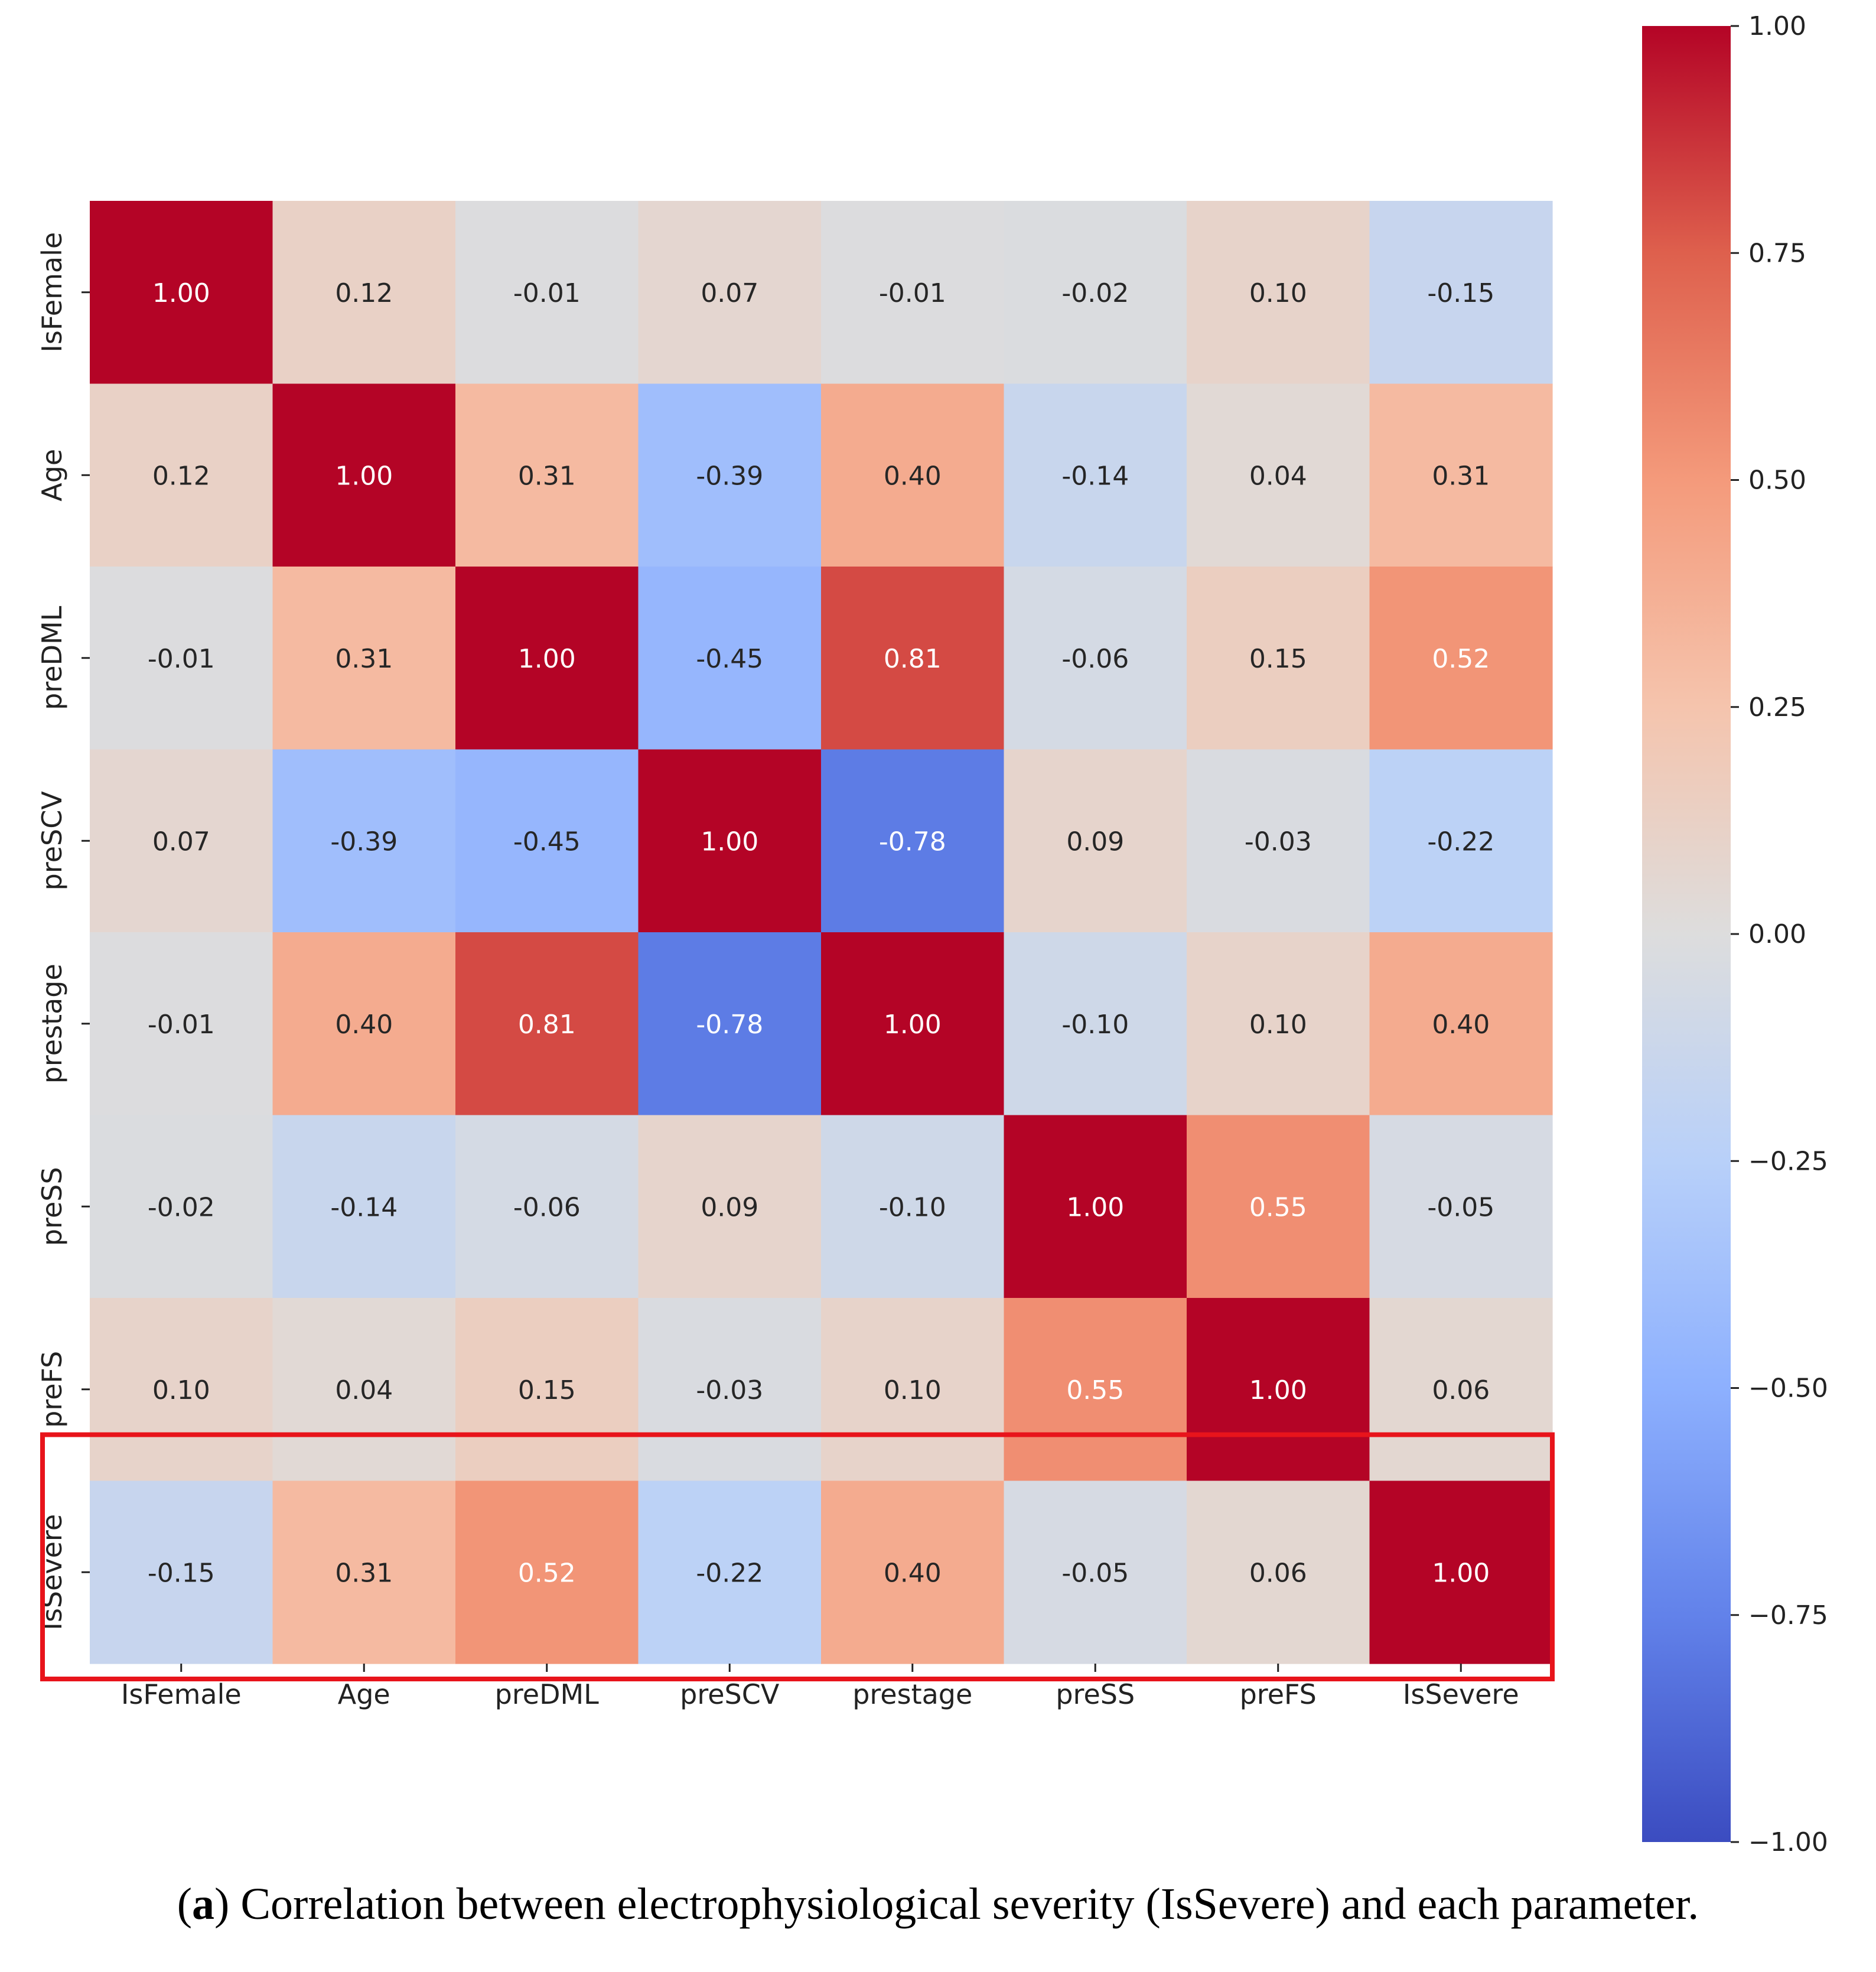 The width and height of the screenshot is (1876, 1972). I want to click on colorbar-tick-label: 0.25, so click(1777, 707).